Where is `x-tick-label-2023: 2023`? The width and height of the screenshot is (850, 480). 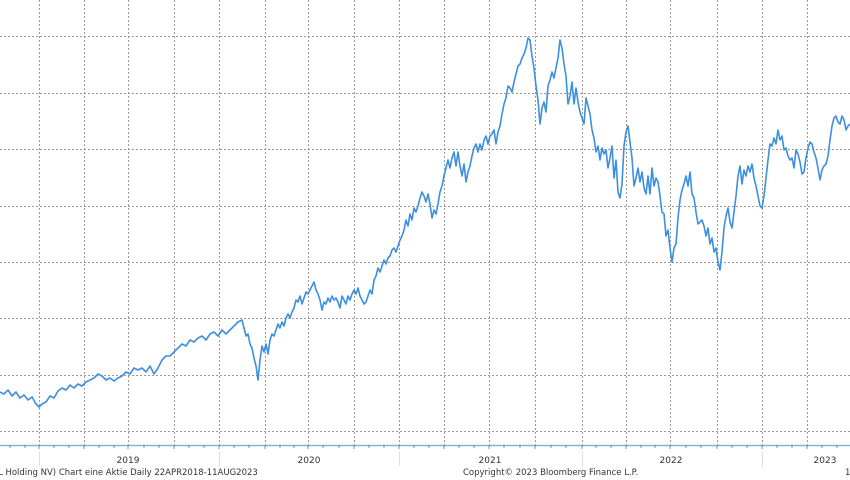 x-tick-label-2023: 2023 is located at coordinates (825, 461).